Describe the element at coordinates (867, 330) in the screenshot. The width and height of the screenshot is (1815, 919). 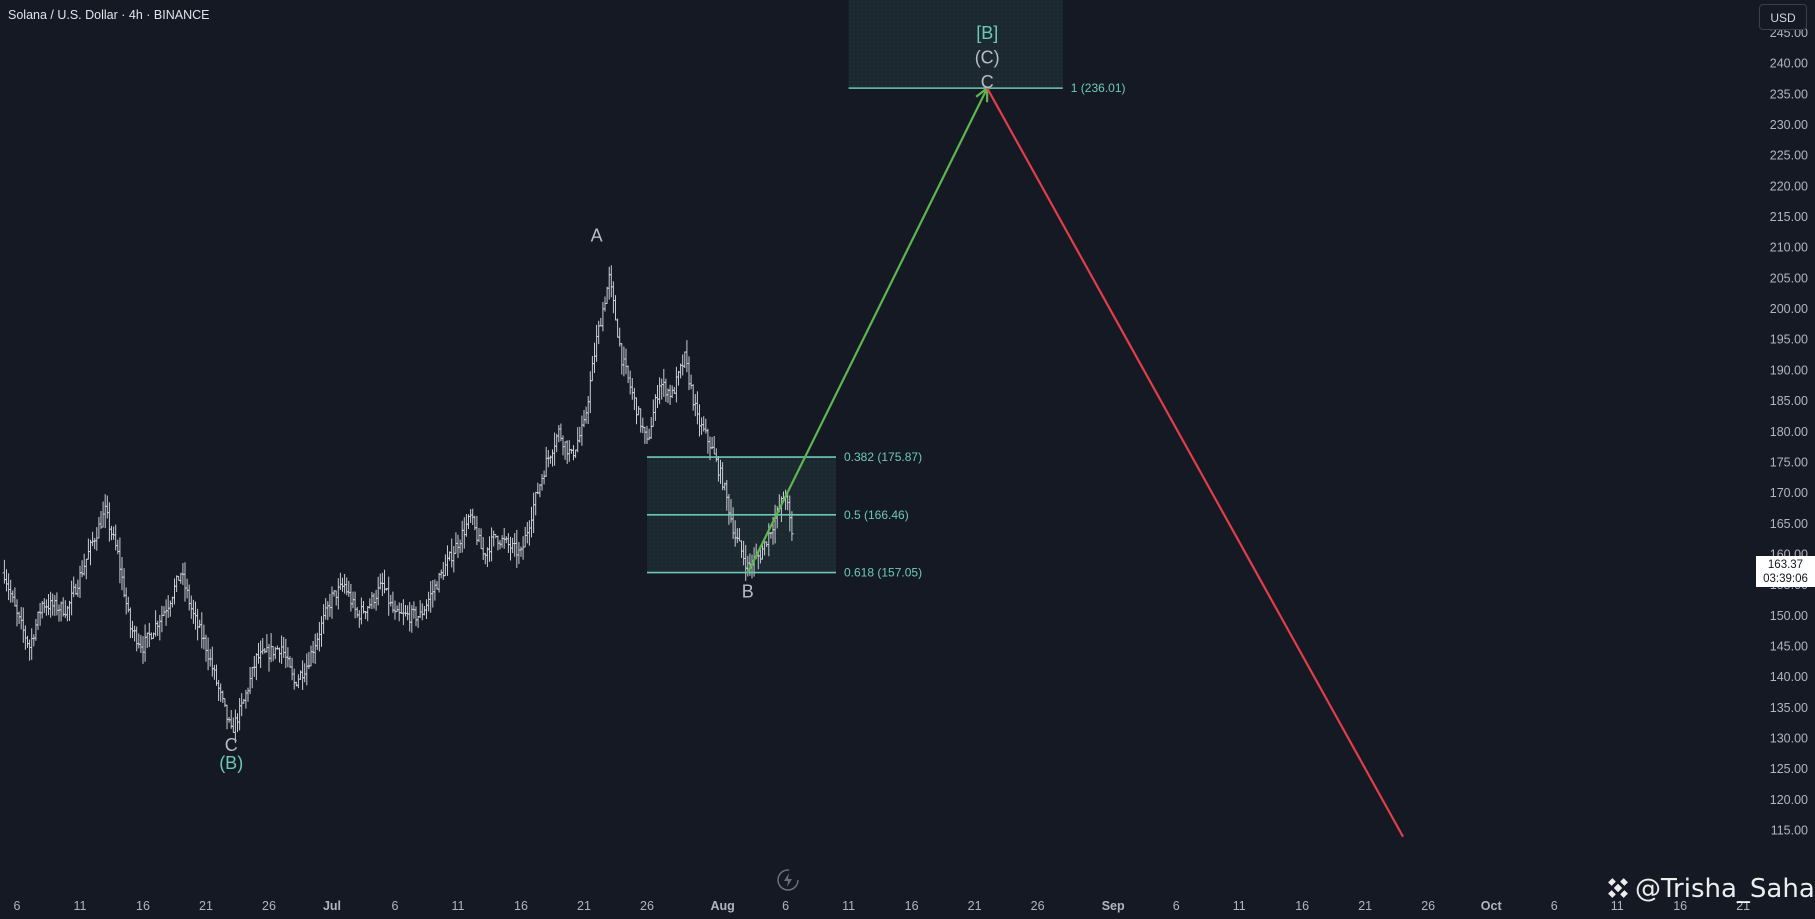
I see `projection-up-arrow` at that location.